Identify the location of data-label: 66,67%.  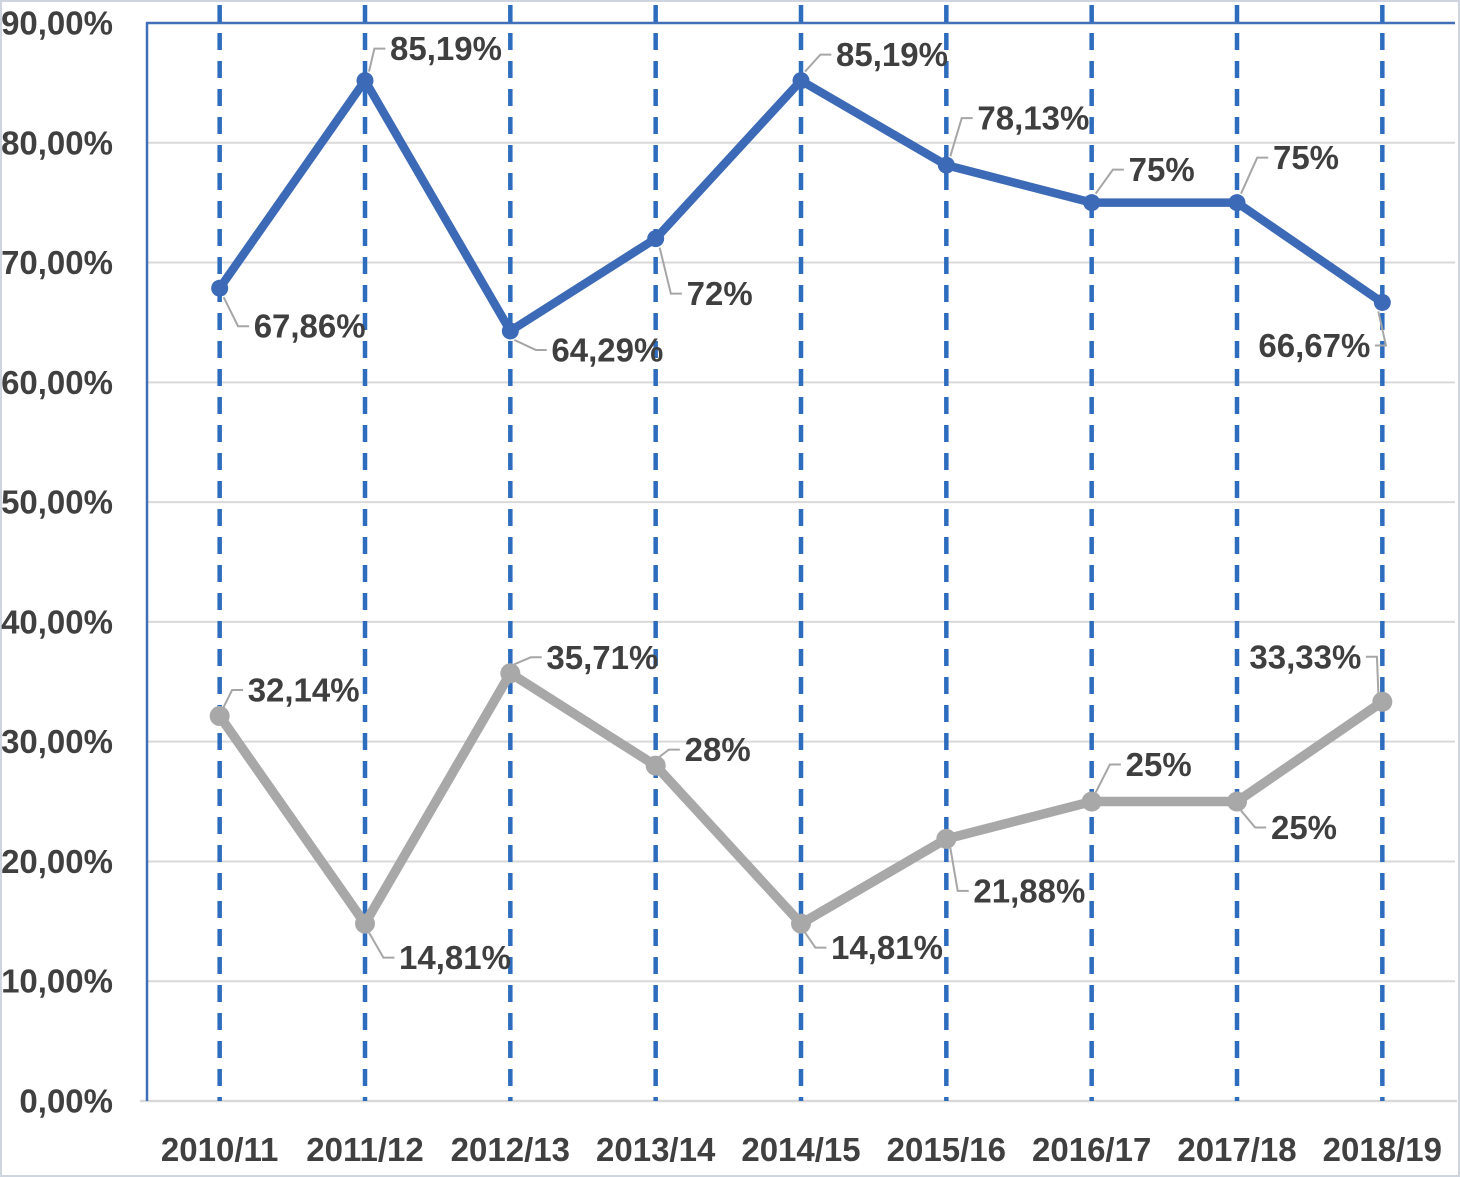
(1314, 345).